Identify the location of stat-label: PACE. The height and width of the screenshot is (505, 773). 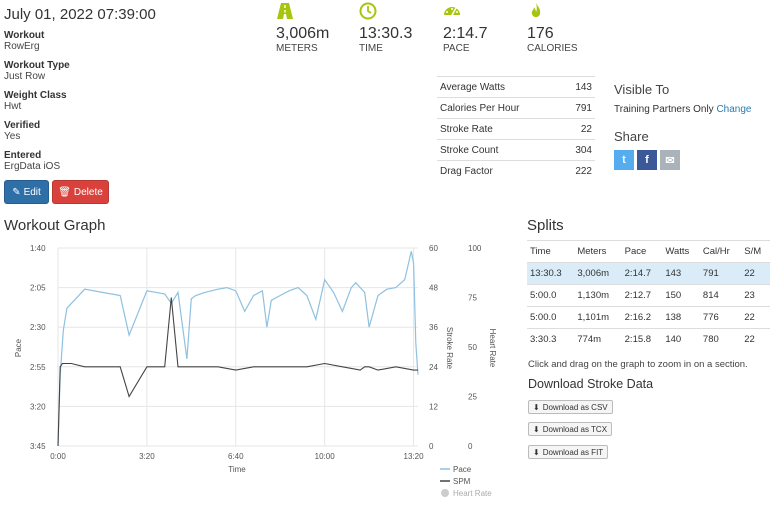
(456, 48).